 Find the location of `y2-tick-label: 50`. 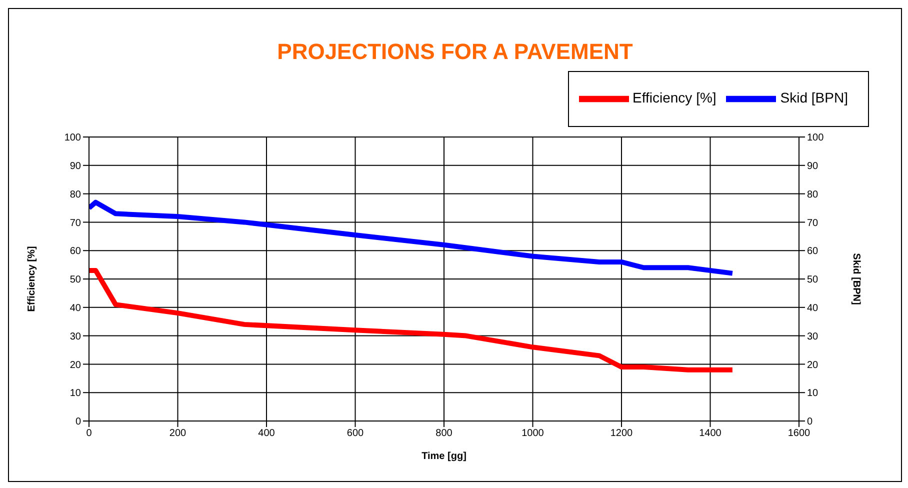

y2-tick-label: 50 is located at coordinates (813, 280).